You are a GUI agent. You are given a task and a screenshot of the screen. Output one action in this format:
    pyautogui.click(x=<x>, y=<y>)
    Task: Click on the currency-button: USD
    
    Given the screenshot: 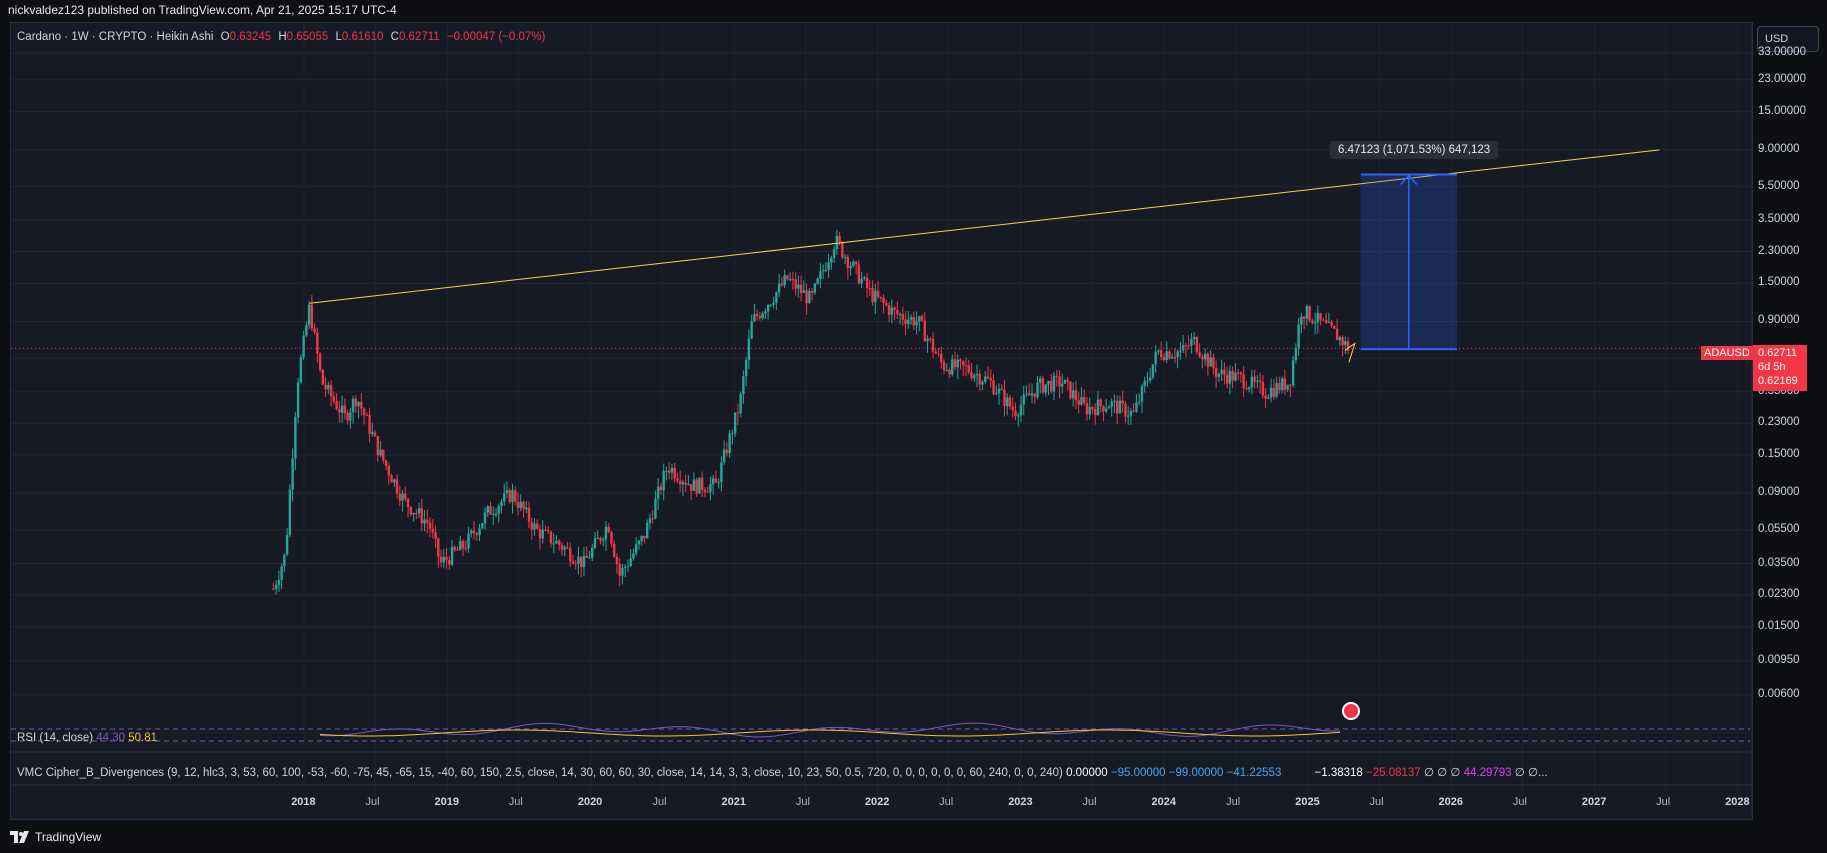 What is the action you would take?
    pyautogui.click(x=1788, y=39)
    